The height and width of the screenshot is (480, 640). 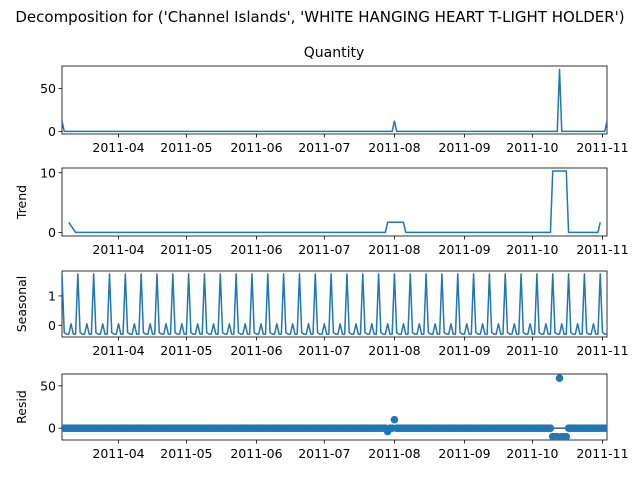 What do you see at coordinates (52, 295) in the screenshot?
I see `ytick-label-seasonal: 1` at bounding box center [52, 295].